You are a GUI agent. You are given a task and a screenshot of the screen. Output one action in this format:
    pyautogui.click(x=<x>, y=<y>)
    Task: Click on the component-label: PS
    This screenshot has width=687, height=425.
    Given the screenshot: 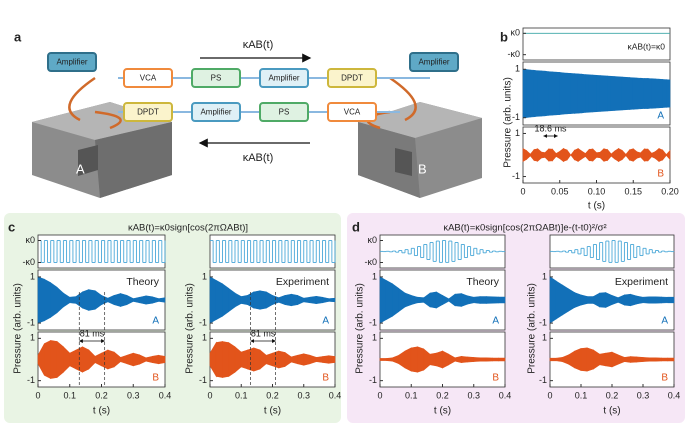 What is the action you would take?
    pyautogui.click(x=216, y=78)
    